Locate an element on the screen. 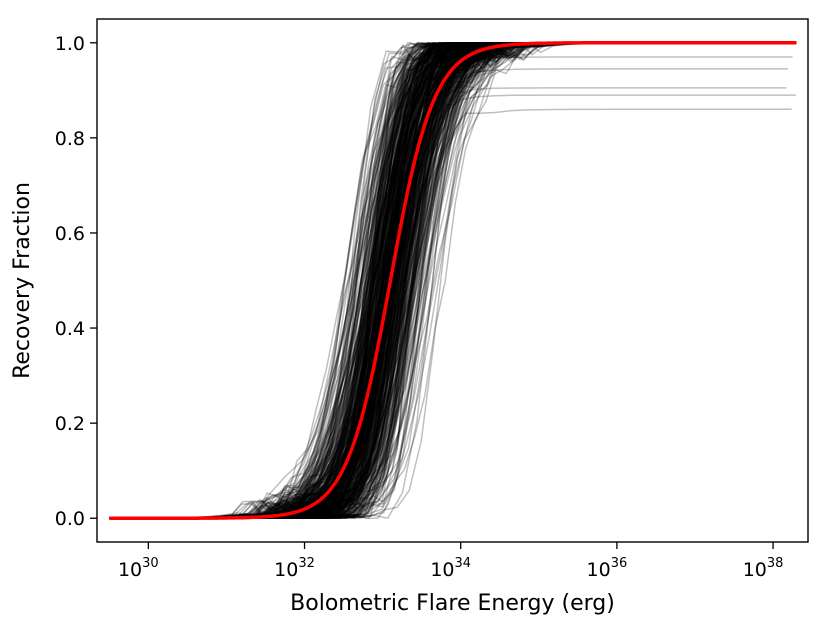 The width and height of the screenshot is (829, 637). y-tick-label: 0.8 is located at coordinates (70, 139).